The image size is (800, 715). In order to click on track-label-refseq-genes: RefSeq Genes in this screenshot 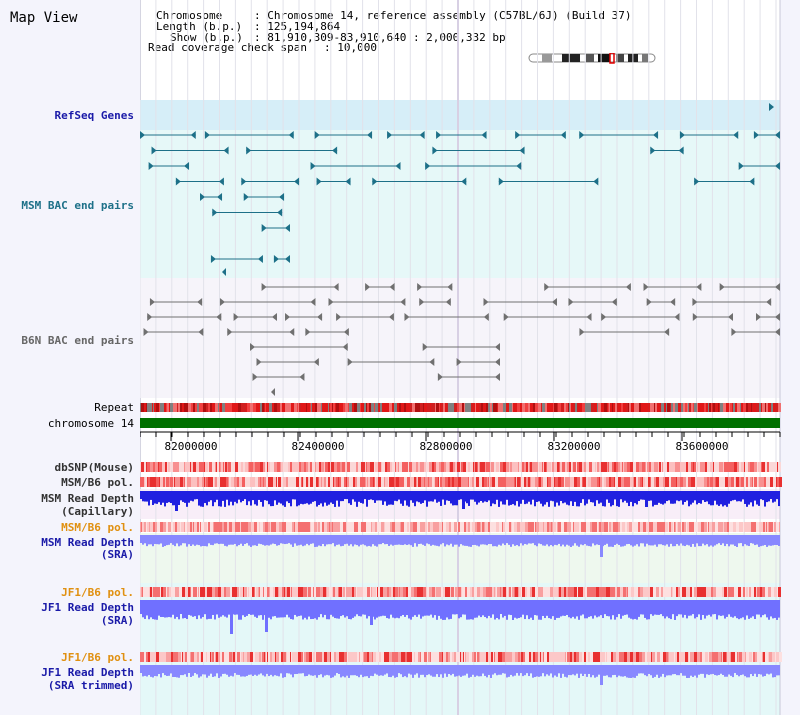, I will do `click(94, 115)`.